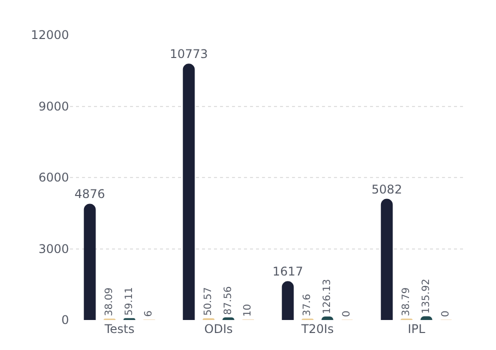  Describe the element at coordinates (317, 329) in the screenshot. I see `x-tick-label: T20Is` at that location.